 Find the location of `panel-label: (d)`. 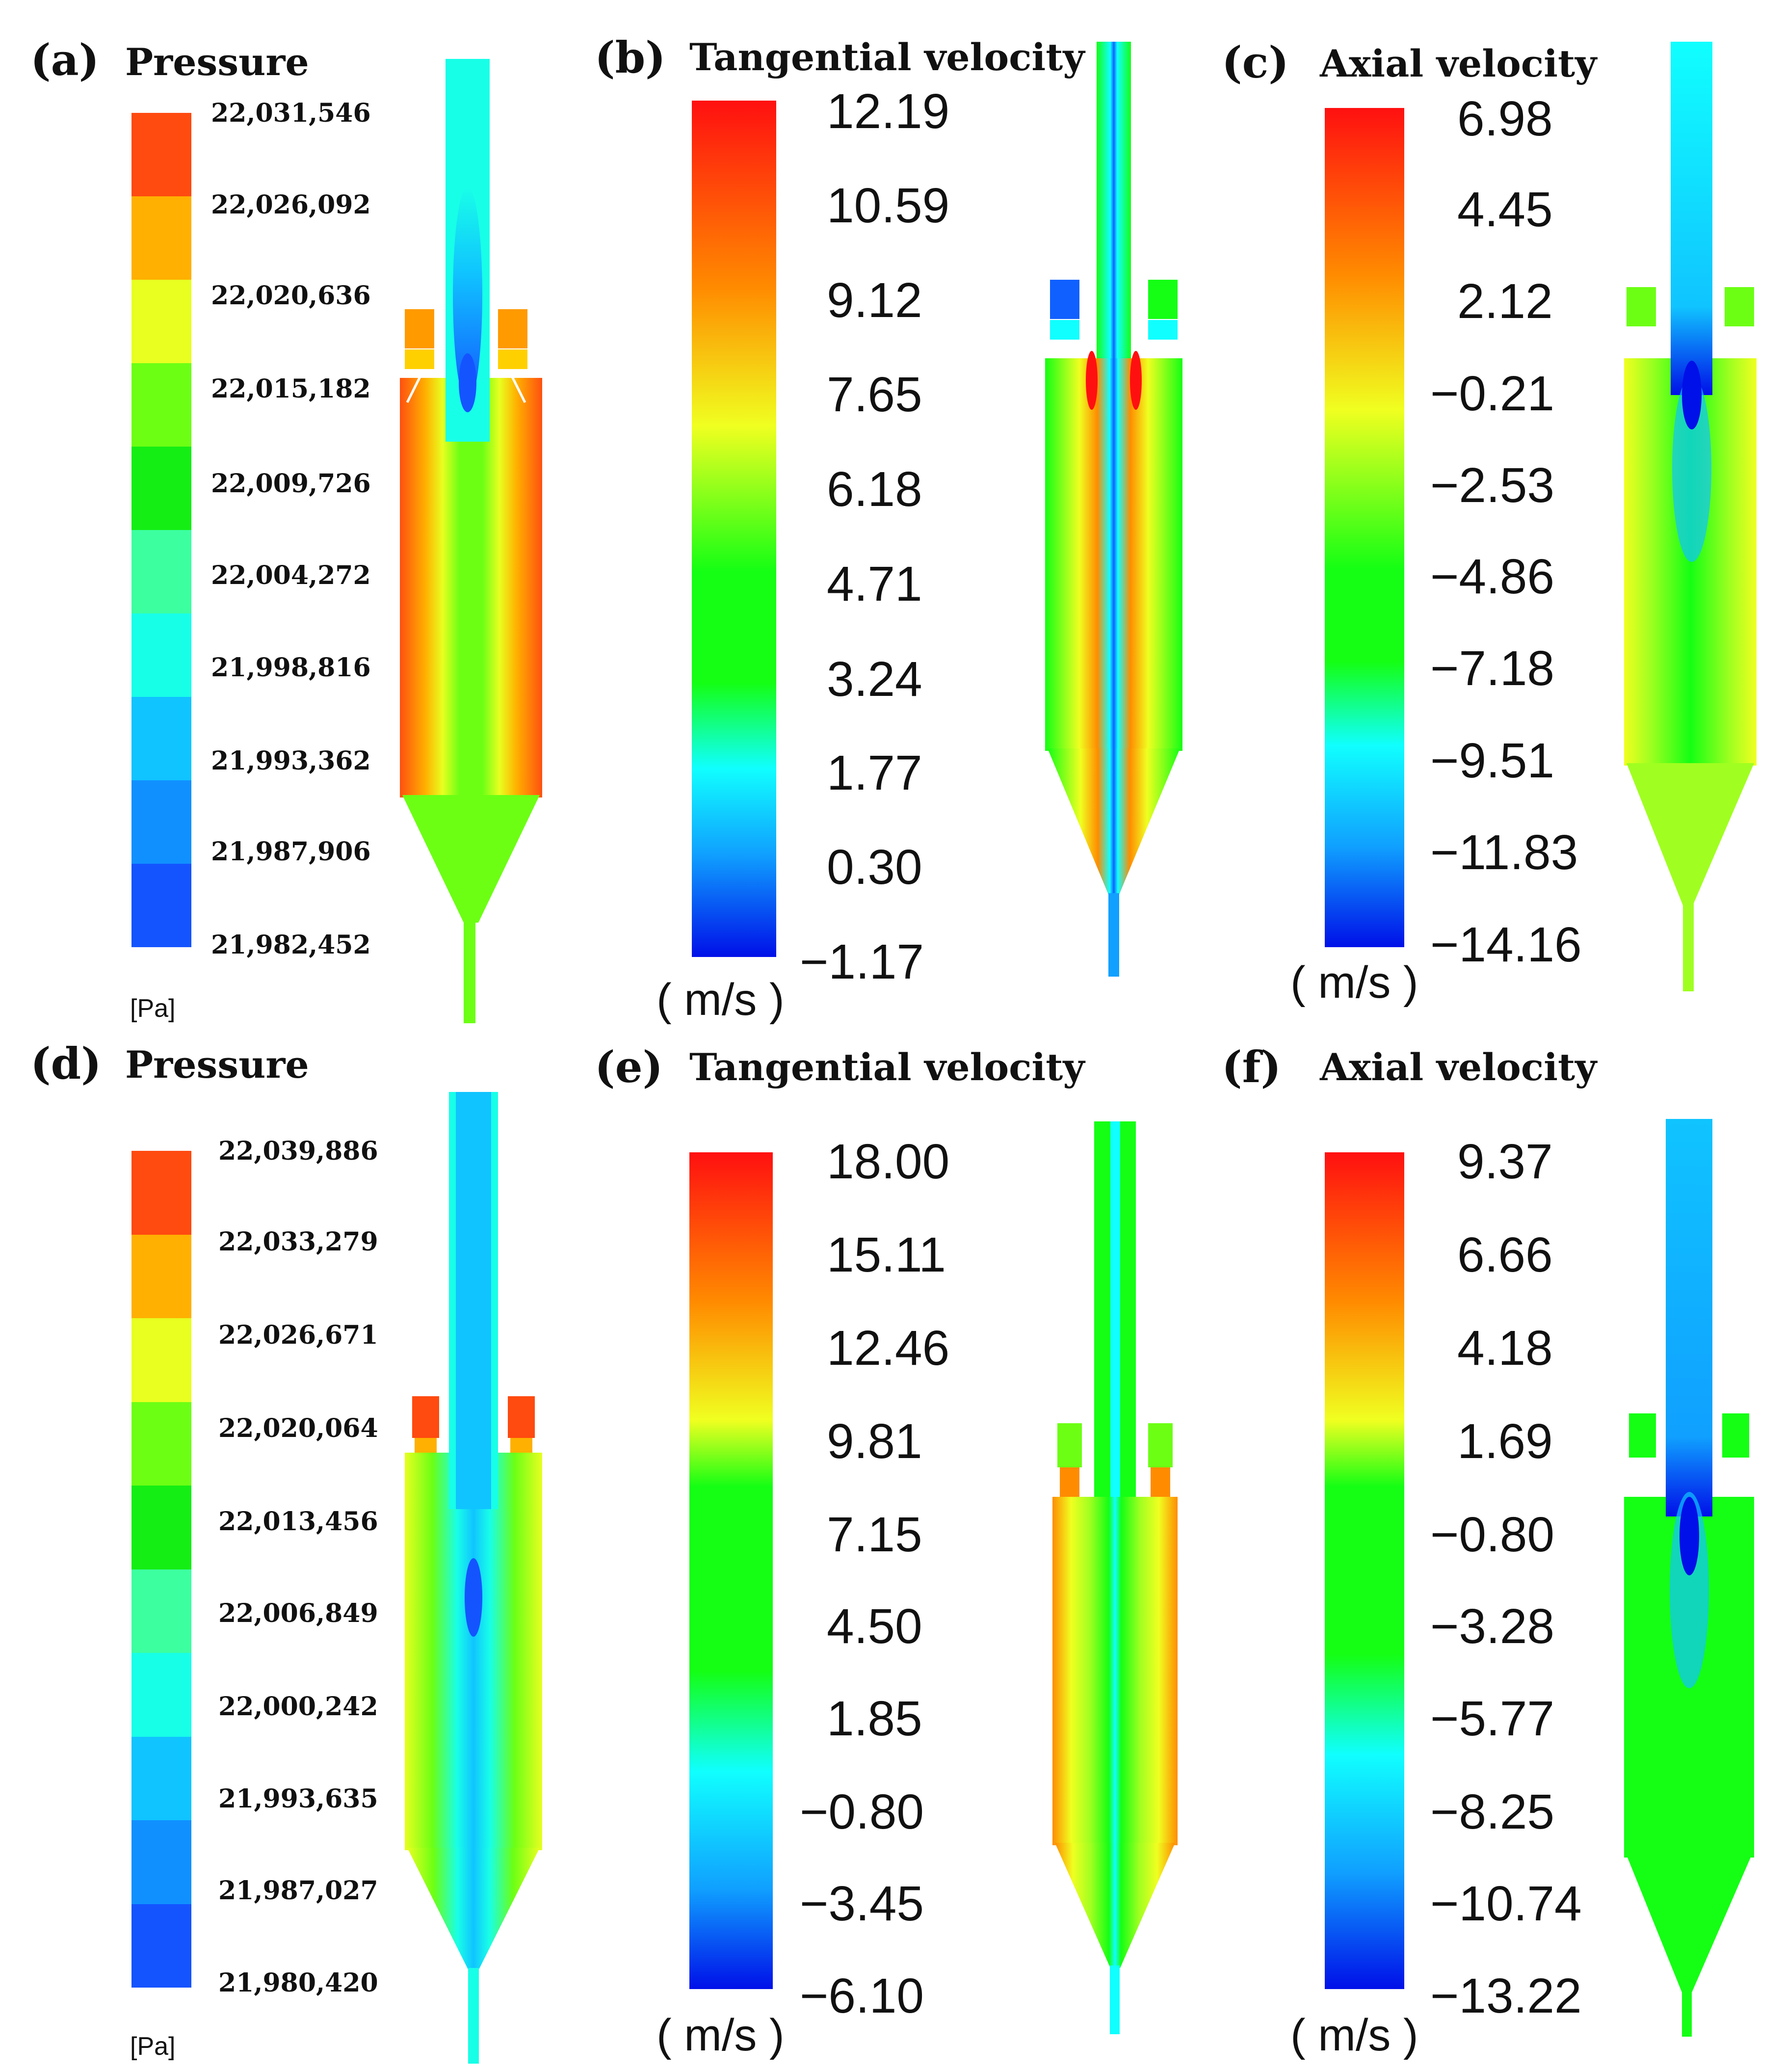

panel-label: (d) is located at coordinates (66, 1064).